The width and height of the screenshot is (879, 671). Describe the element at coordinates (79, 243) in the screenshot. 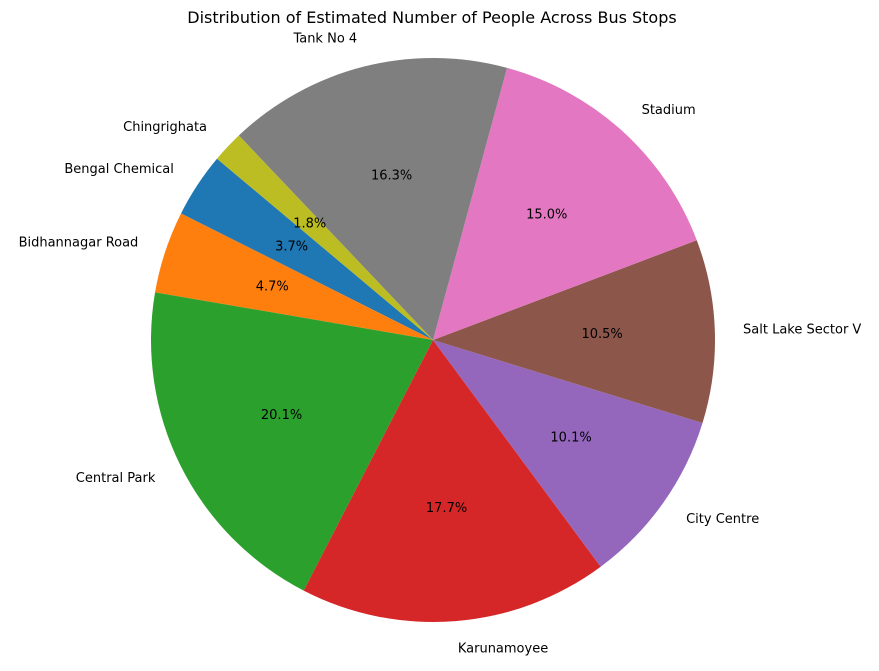

I see `slice-label-bidhannagar-road: Bidhannagar Road` at that location.